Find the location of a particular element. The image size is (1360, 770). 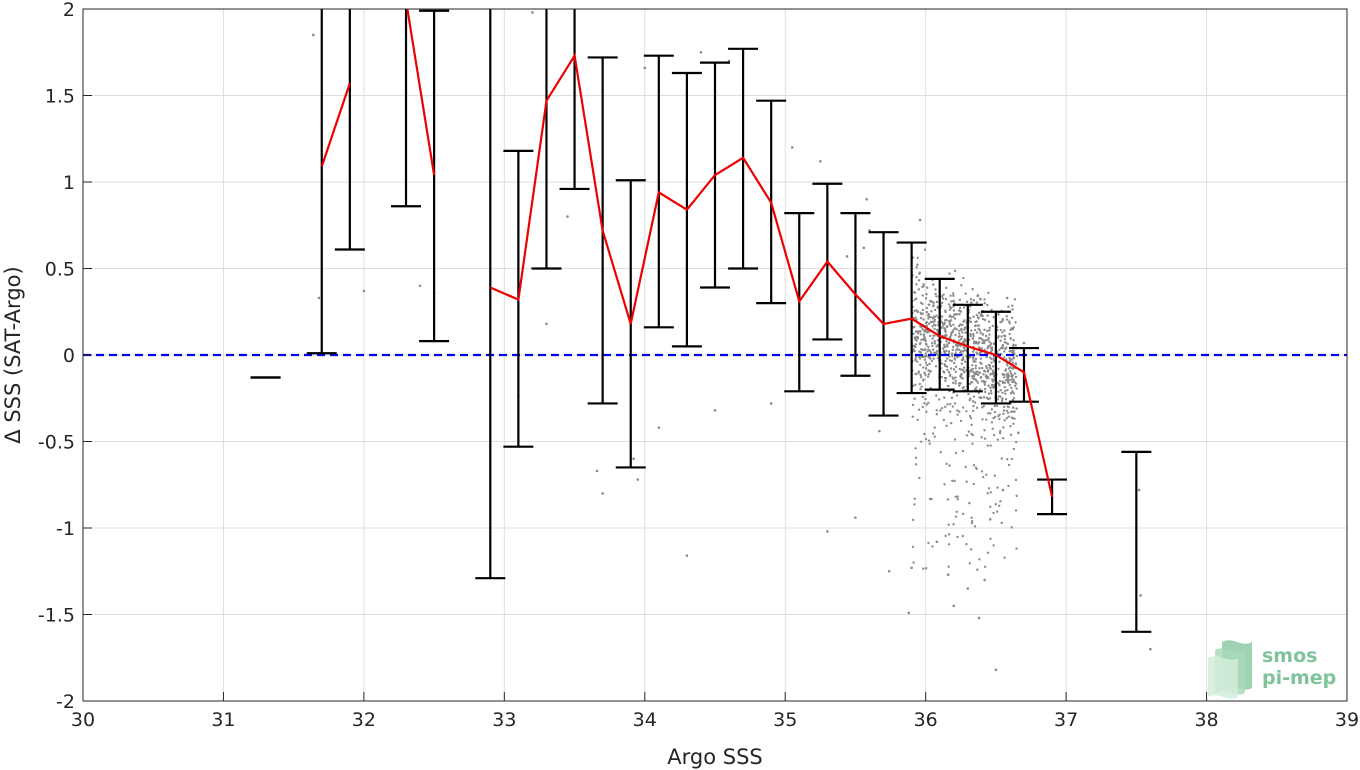

x-tick-label: 38 is located at coordinates (1206, 720).